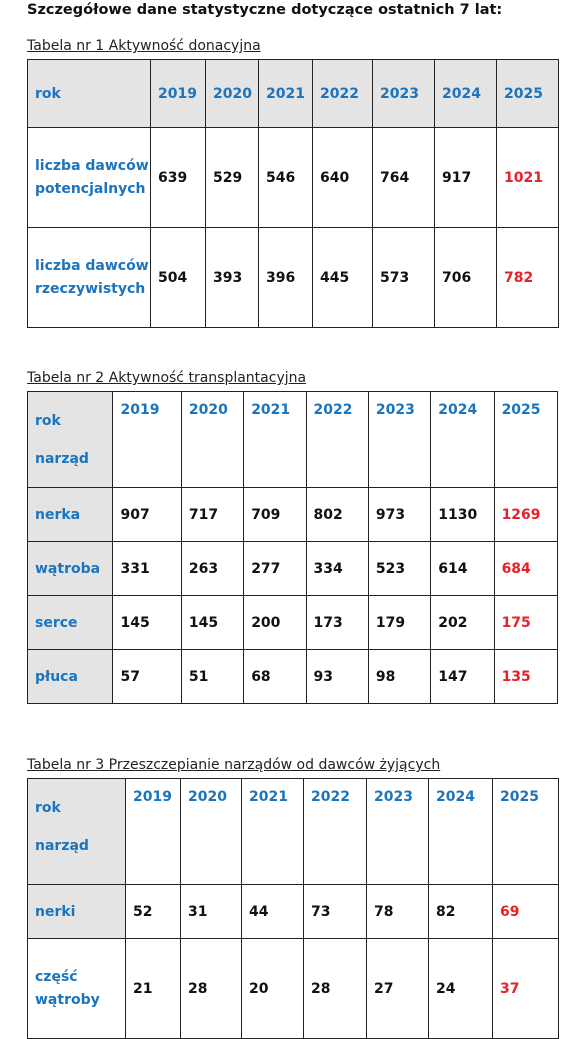 Image resolution: width=588 pixels, height=1039 pixels. I want to click on table-cell: 764, so click(403, 177).